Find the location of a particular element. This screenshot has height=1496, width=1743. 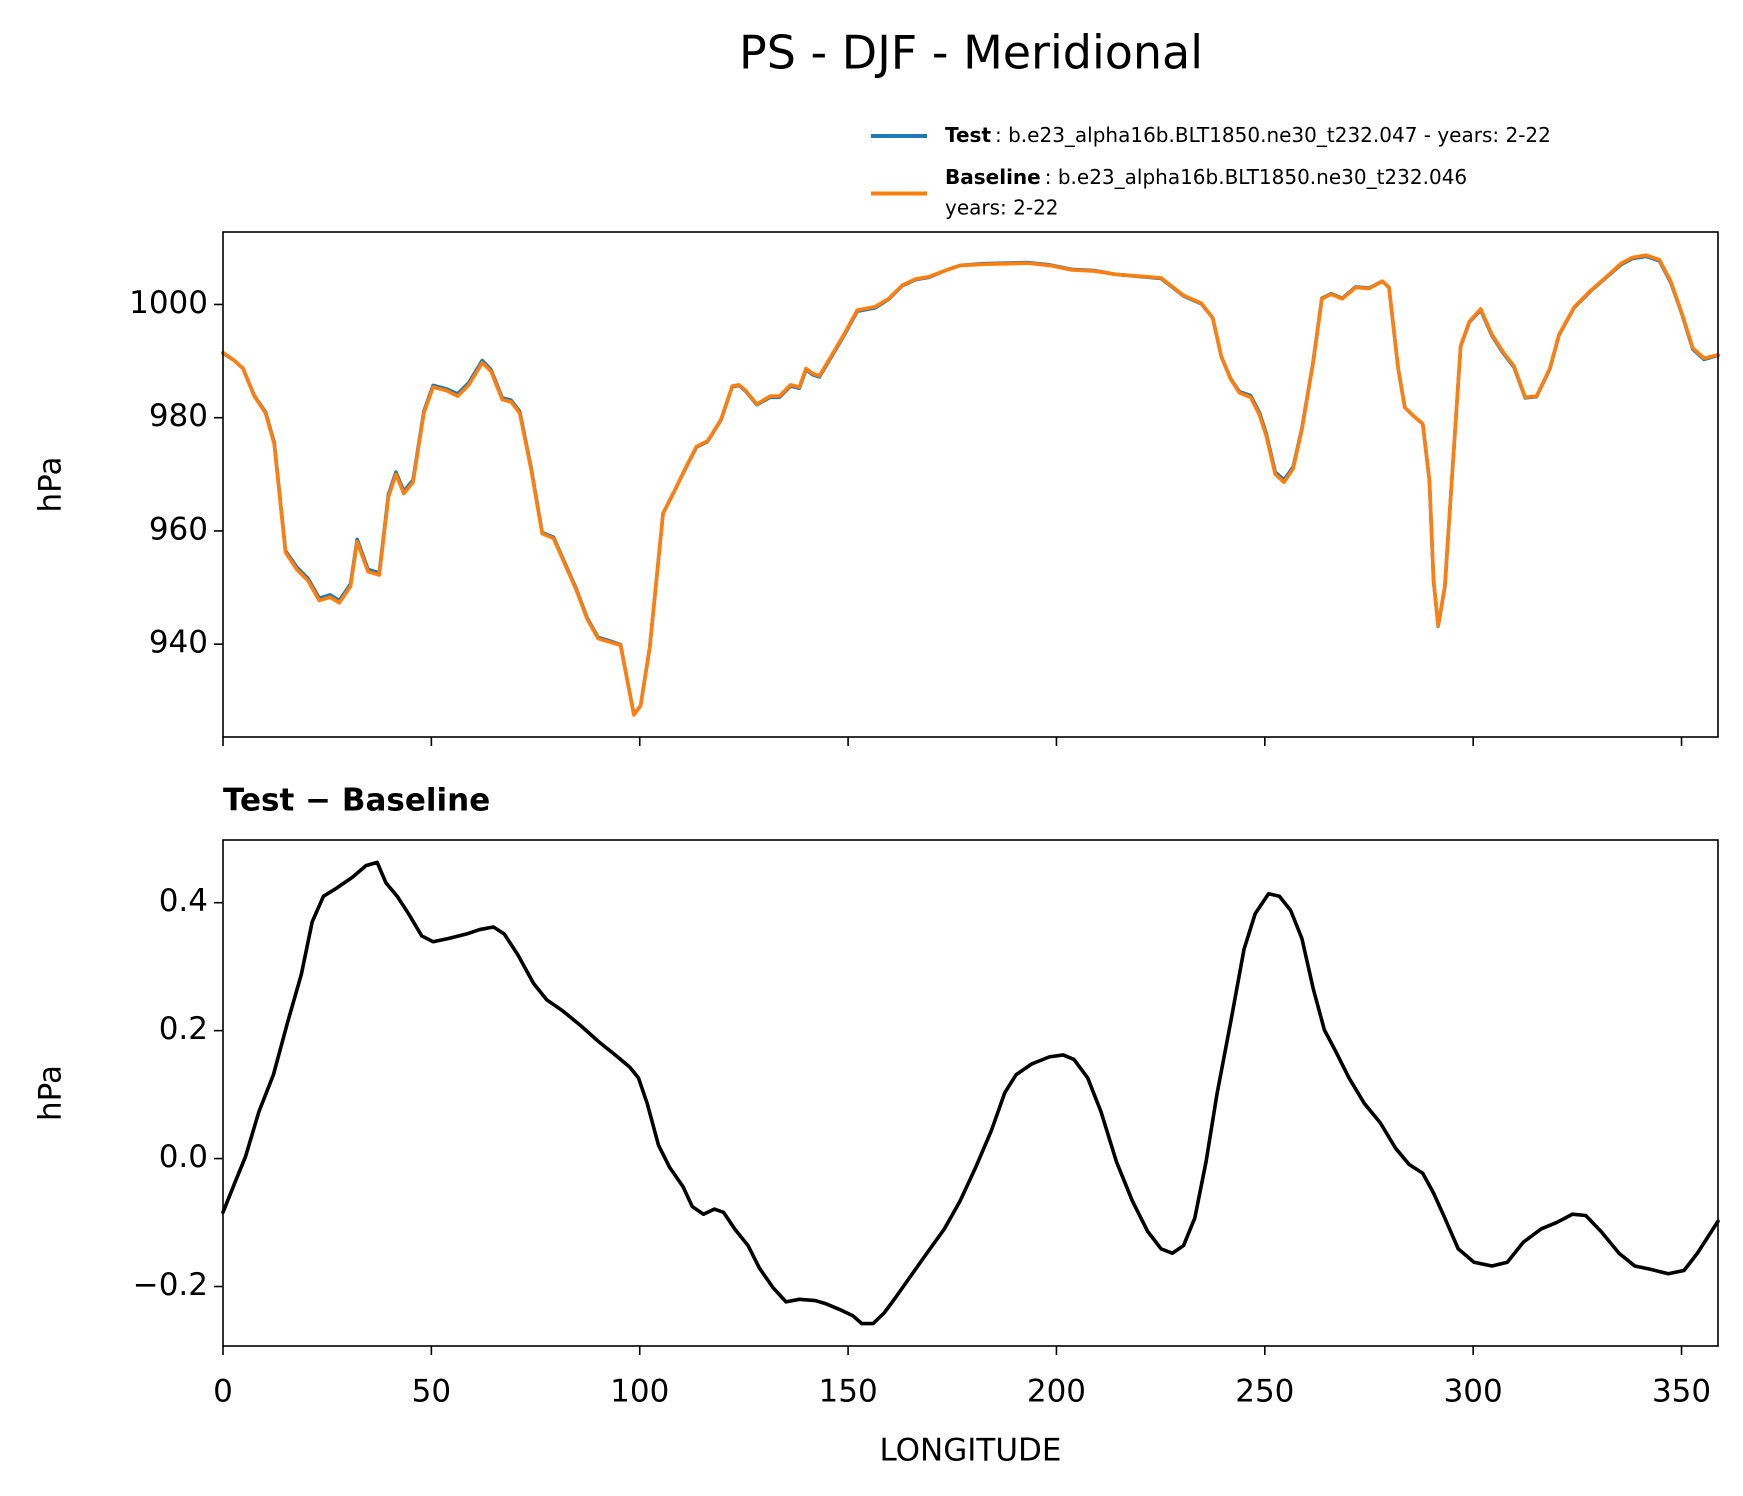

axes-title: Test − Baseline is located at coordinates (356, 801).